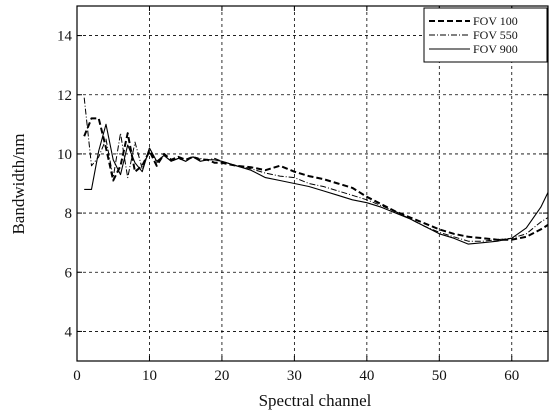 This screenshot has width=554, height=412. Describe the element at coordinates (64, 96) in the screenshot. I see `y-tick-label: 12` at that location.